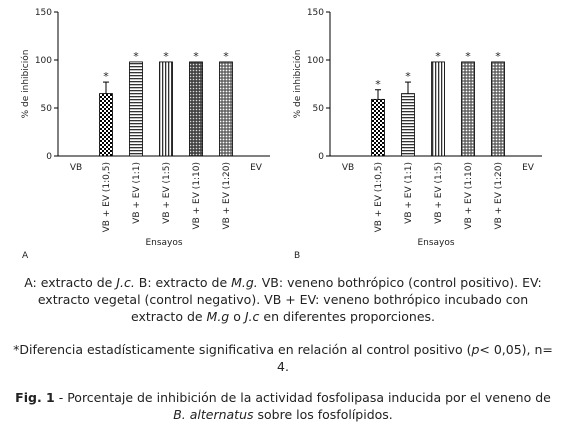 This screenshot has width=566, height=424. I want to click on caption-text: B: extracto de, so click(183, 282).